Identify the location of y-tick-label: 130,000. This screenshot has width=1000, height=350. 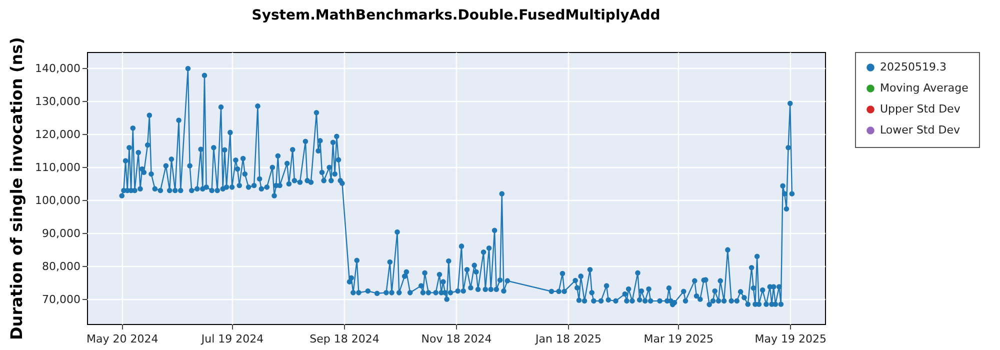
(57, 101).